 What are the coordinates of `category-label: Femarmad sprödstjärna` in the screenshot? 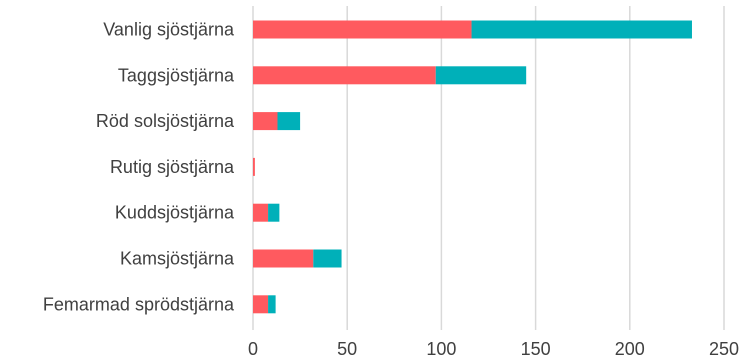 It's located at (139, 304).